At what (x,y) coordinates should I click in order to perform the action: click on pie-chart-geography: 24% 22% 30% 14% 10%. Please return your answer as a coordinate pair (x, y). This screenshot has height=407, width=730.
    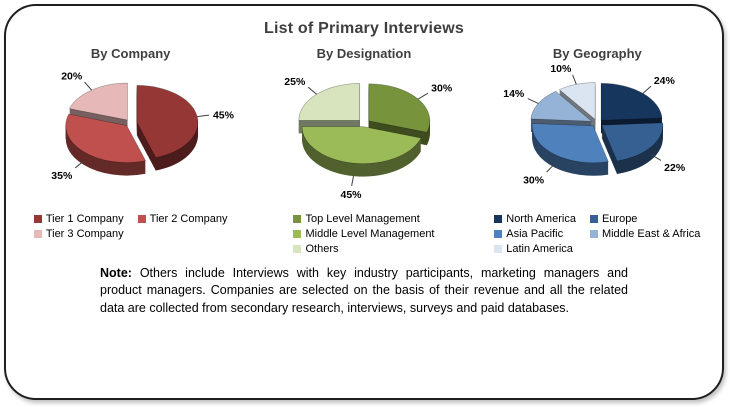
    Looking at the image, I should click on (595, 124).